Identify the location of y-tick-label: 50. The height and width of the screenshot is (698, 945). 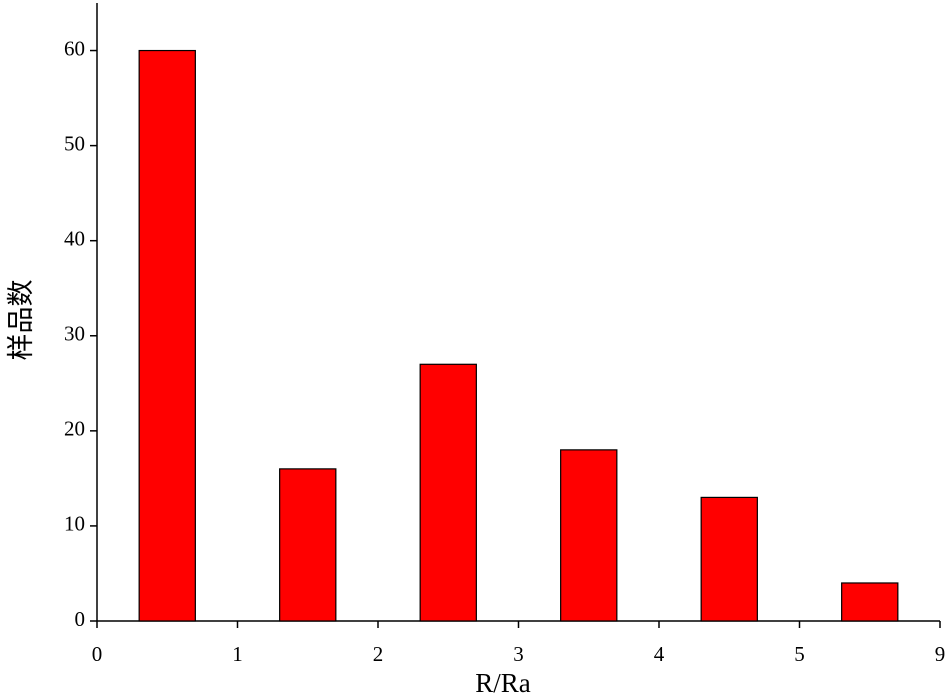
(74, 143).